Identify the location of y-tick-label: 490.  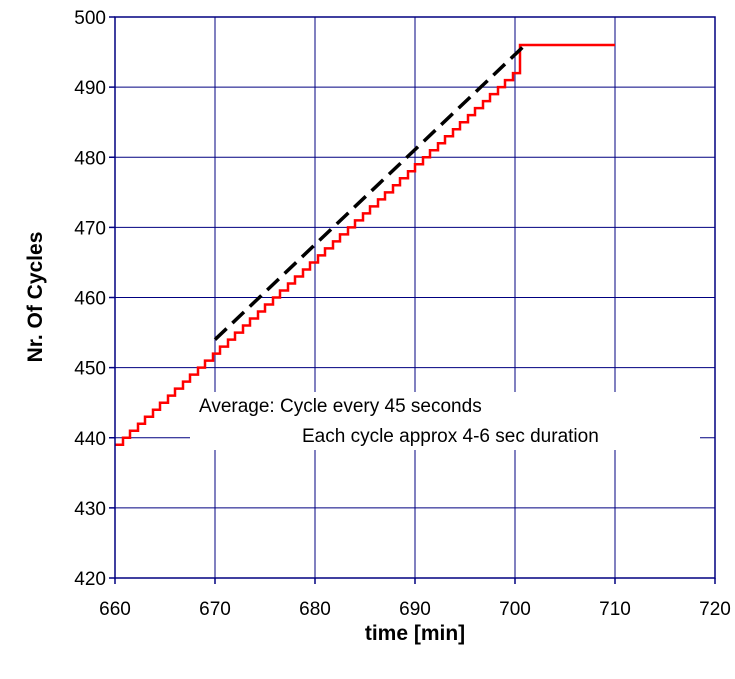
(90, 88).